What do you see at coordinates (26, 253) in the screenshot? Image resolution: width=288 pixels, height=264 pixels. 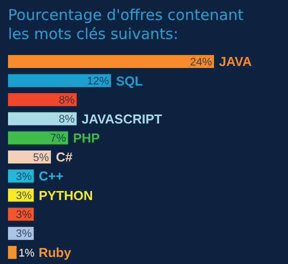 I see `data-label: 1%` at bounding box center [26, 253].